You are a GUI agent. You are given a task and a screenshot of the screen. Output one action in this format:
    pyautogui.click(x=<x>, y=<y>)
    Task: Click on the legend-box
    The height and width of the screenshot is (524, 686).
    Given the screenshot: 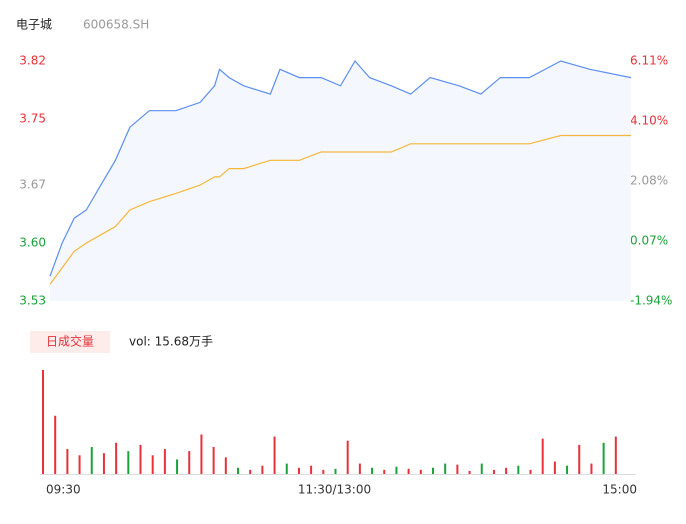 What is the action you would take?
    pyautogui.click(x=70, y=342)
    